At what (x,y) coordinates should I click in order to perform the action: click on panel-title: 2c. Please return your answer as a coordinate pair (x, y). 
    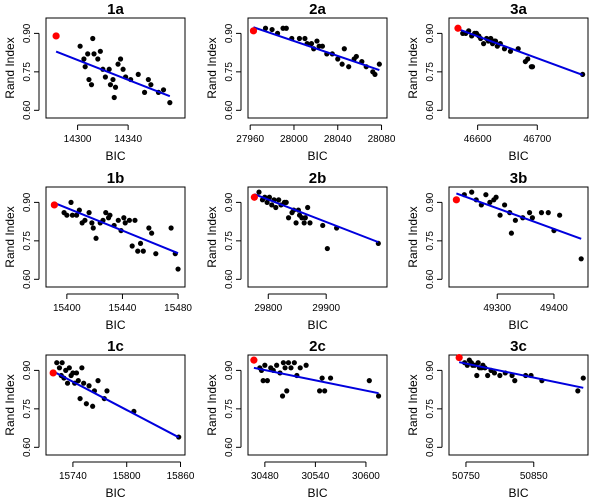
    Looking at the image, I should click on (317, 346).